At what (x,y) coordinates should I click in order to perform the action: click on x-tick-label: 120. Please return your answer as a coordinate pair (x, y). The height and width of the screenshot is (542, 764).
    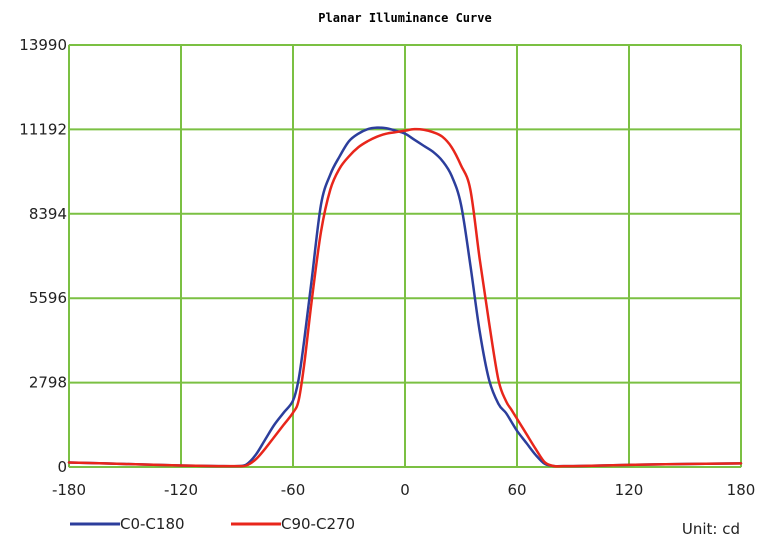
    Looking at the image, I should click on (629, 490).